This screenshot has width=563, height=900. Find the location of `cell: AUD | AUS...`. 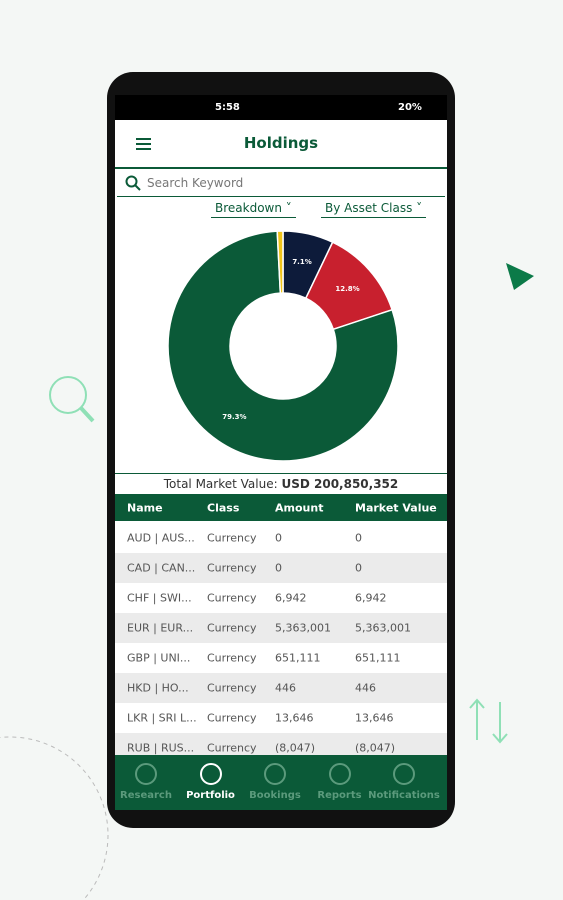

cell: AUD | AUS... is located at coordinates (161, 538).